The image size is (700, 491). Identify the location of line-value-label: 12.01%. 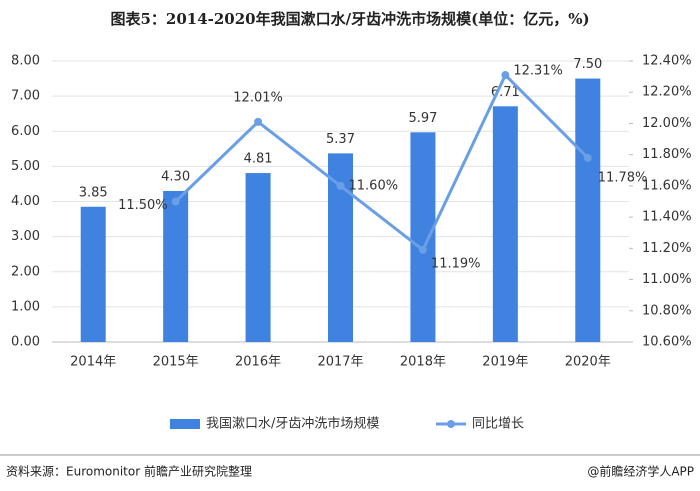
(258, 97).